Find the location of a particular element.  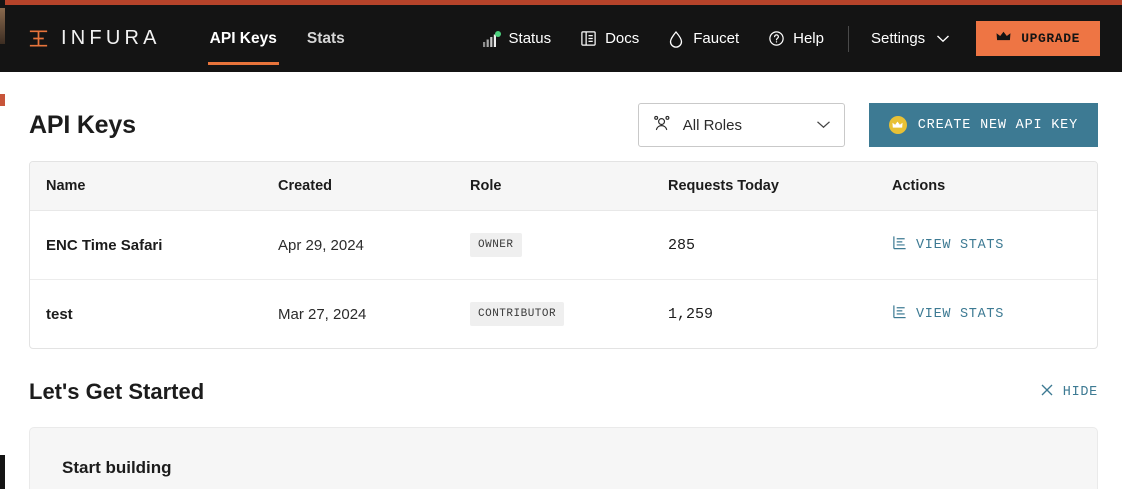

top-accent-bar is located at coordinates (563, 2).